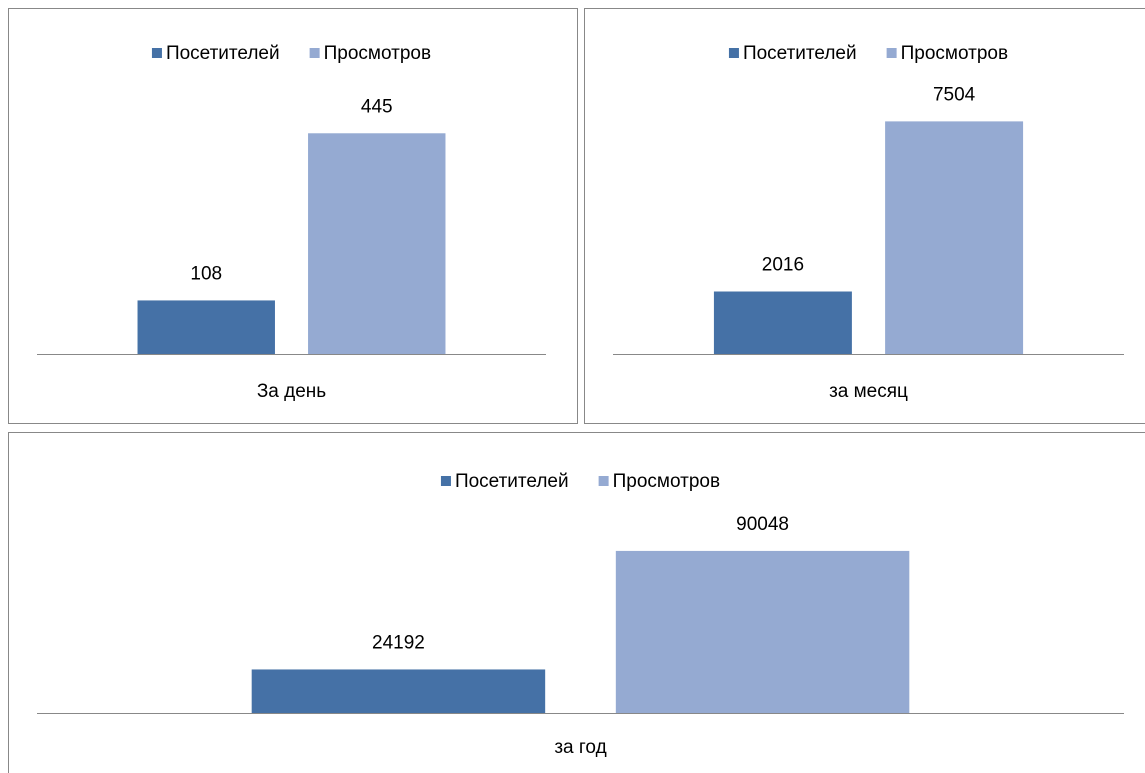 The image size is (1145, 773). Describe the element at coordinates (954, 94) in the screenshot. I see `value-label: 7504` at that location.